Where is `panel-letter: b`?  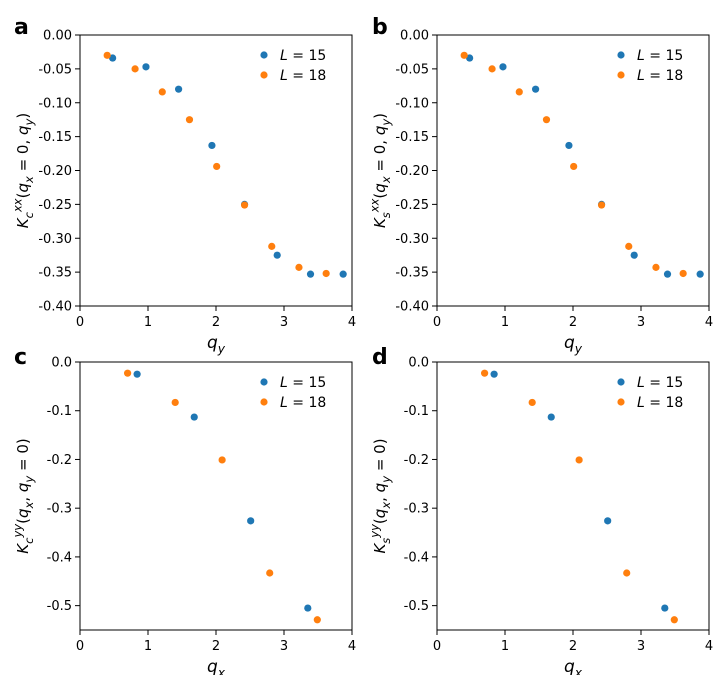 panel-letter: b is located at coordinates (380, 27).